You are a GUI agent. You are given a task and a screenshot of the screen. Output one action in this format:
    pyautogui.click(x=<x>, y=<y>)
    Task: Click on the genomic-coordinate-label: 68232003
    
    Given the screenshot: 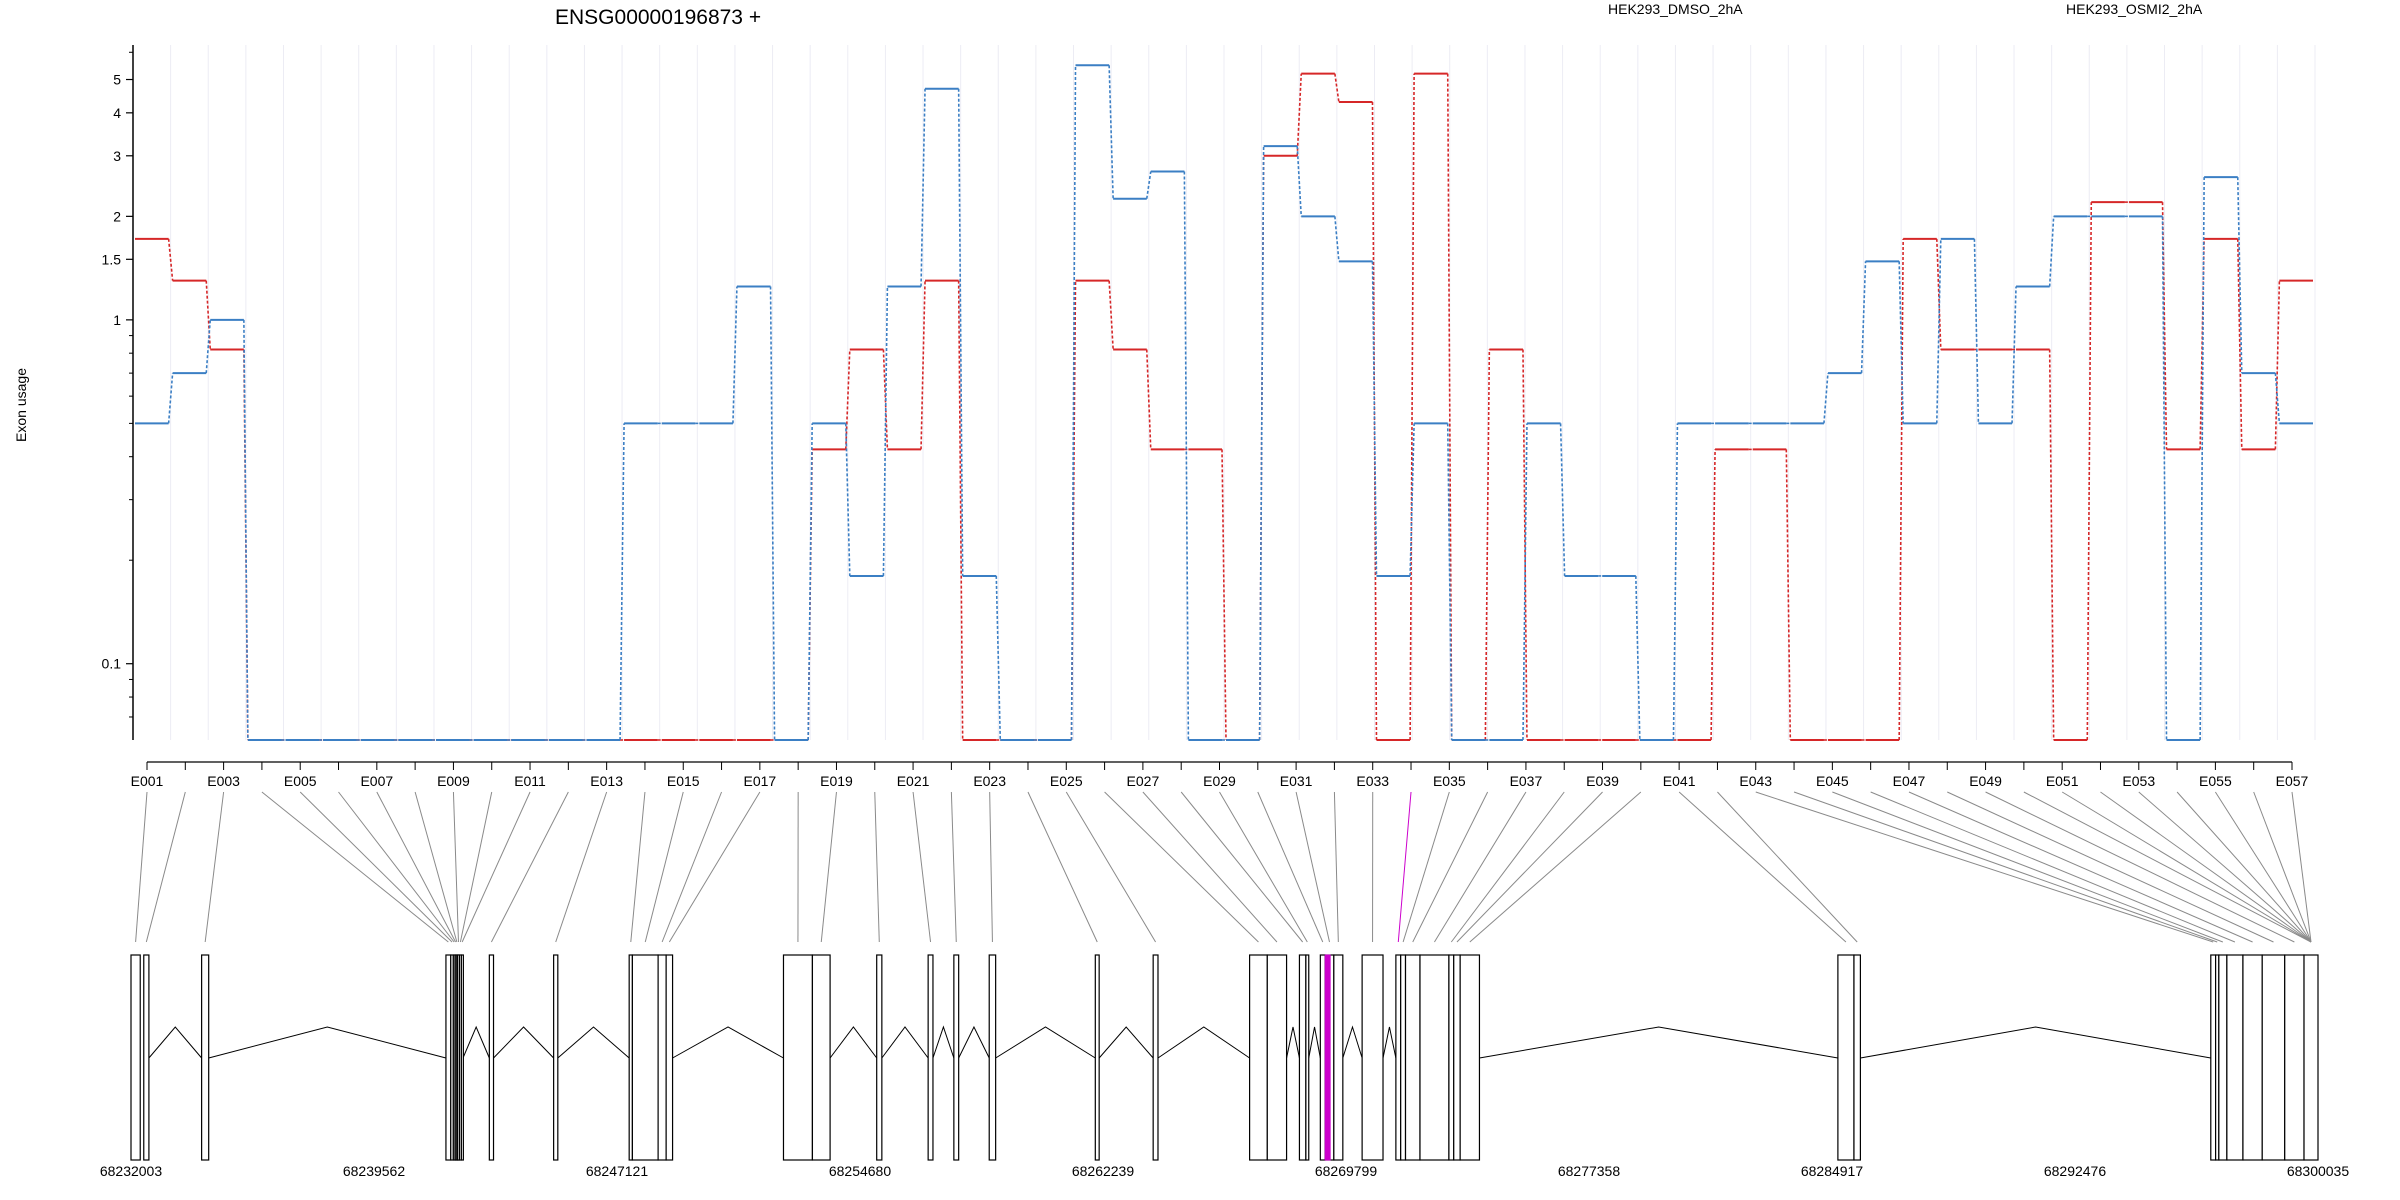 What is the action you would take?
    pyautogui.click(x=131, y=1171)
    